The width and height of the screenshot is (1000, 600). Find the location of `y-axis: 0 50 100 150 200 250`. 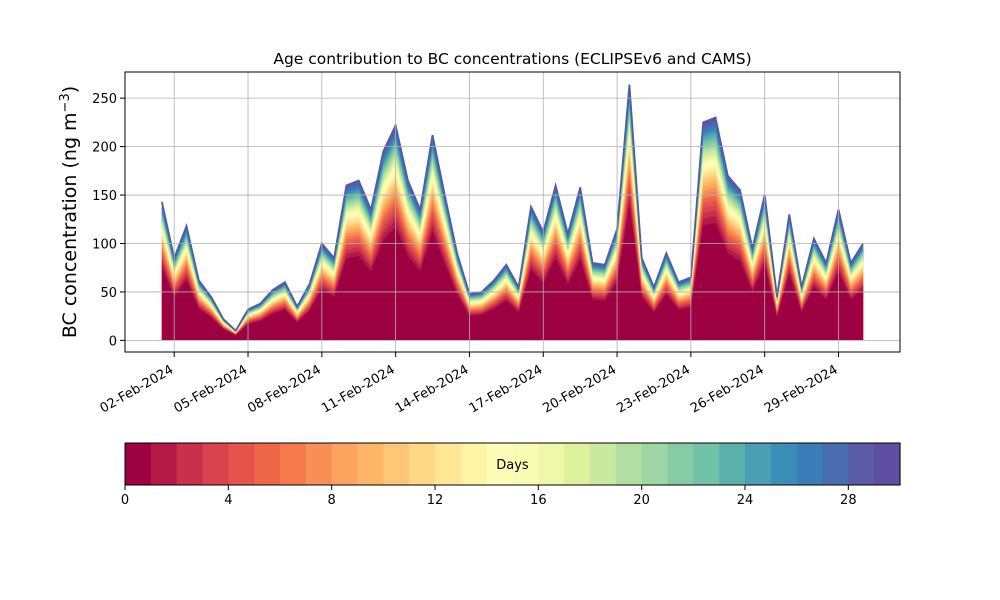

y-axis: 0 50 100 150 200 250 is located at coordinates (108, 220).